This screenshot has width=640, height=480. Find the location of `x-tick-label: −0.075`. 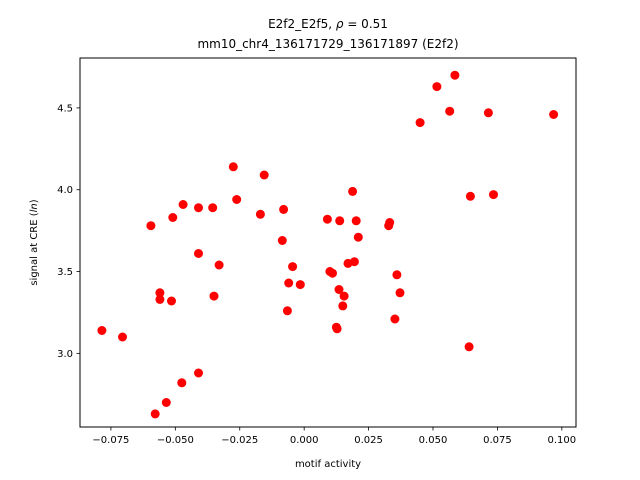

x-tick-label: −0.075 is located at coordinates (110, 440).